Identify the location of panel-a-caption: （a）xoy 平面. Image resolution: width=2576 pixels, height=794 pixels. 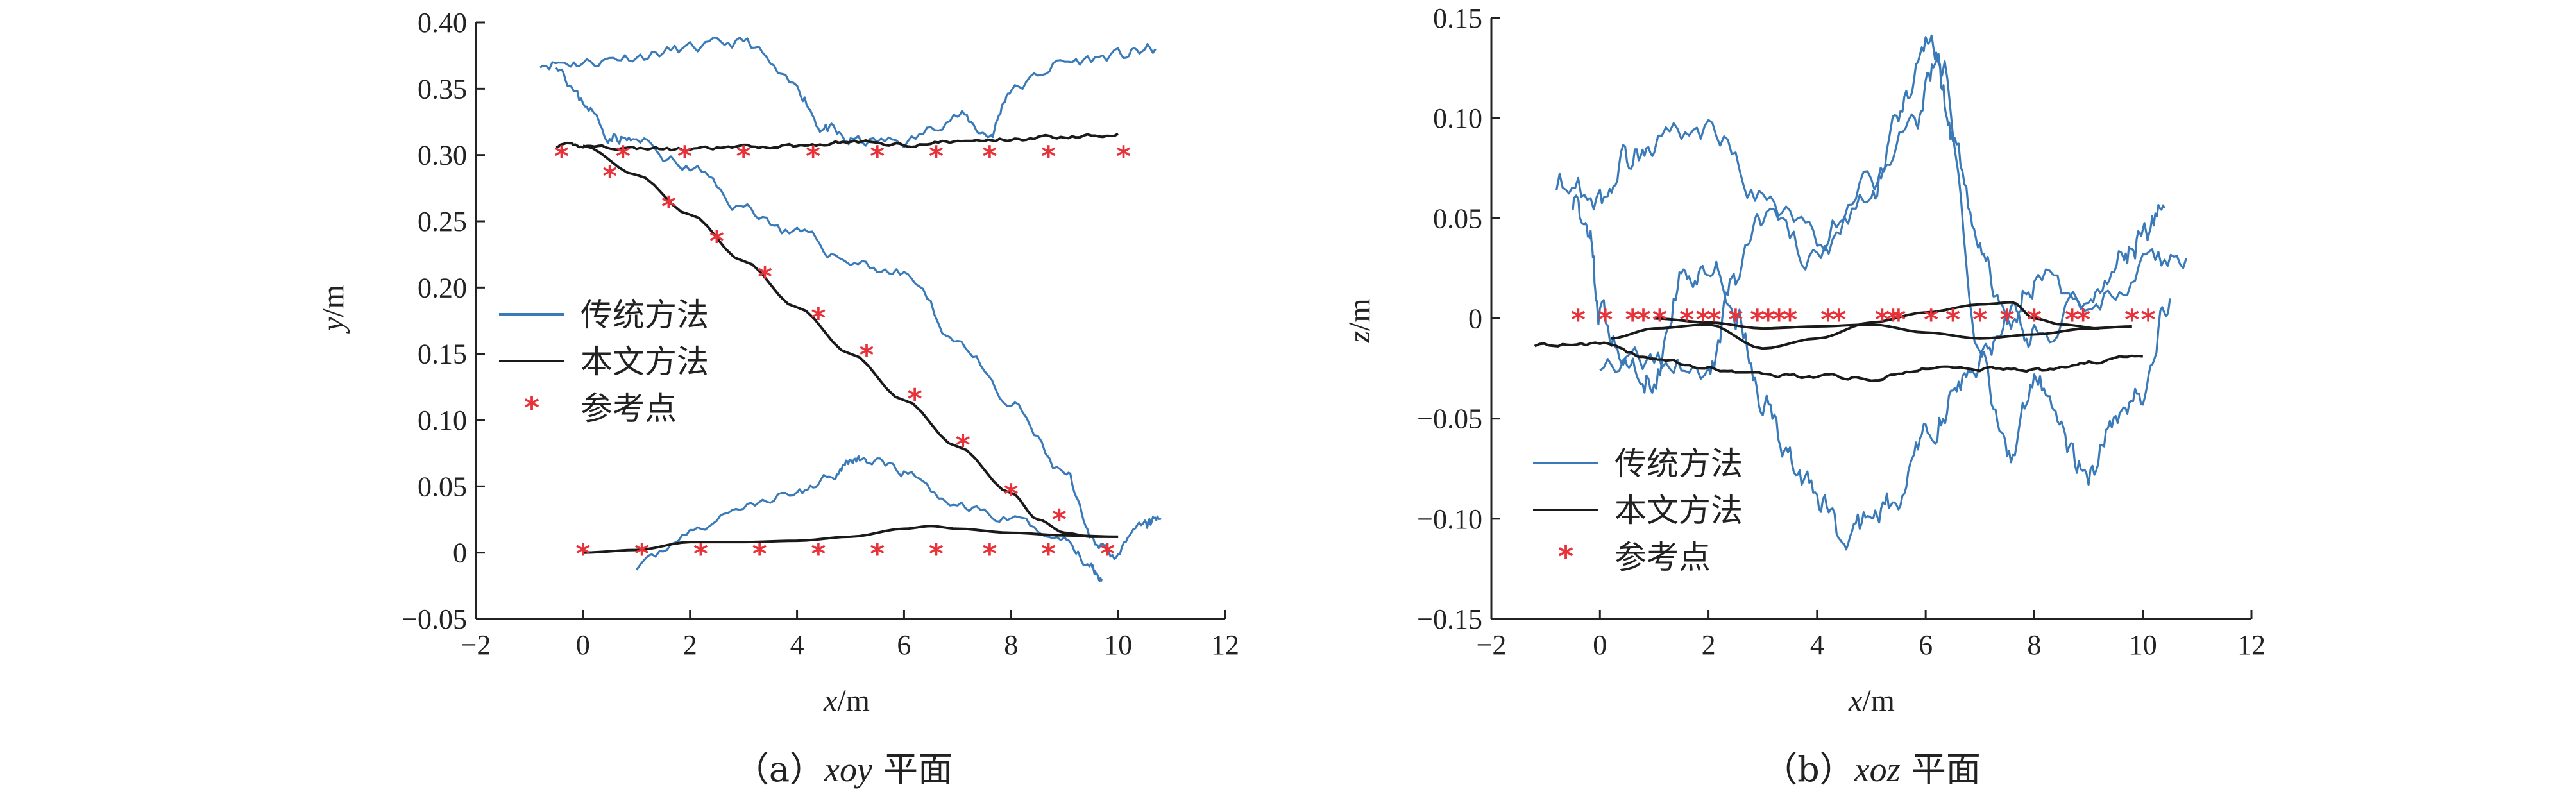
(843, 769).